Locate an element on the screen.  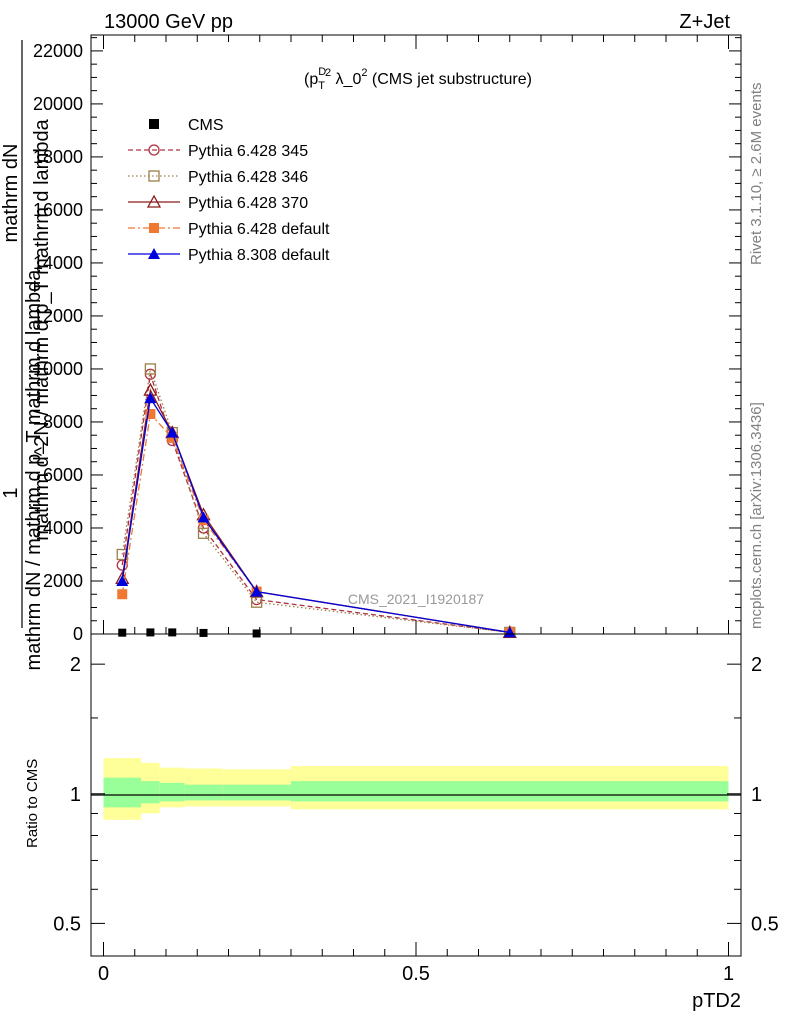
y-label-part: mathrm dN is located at coordinates (11, 193).